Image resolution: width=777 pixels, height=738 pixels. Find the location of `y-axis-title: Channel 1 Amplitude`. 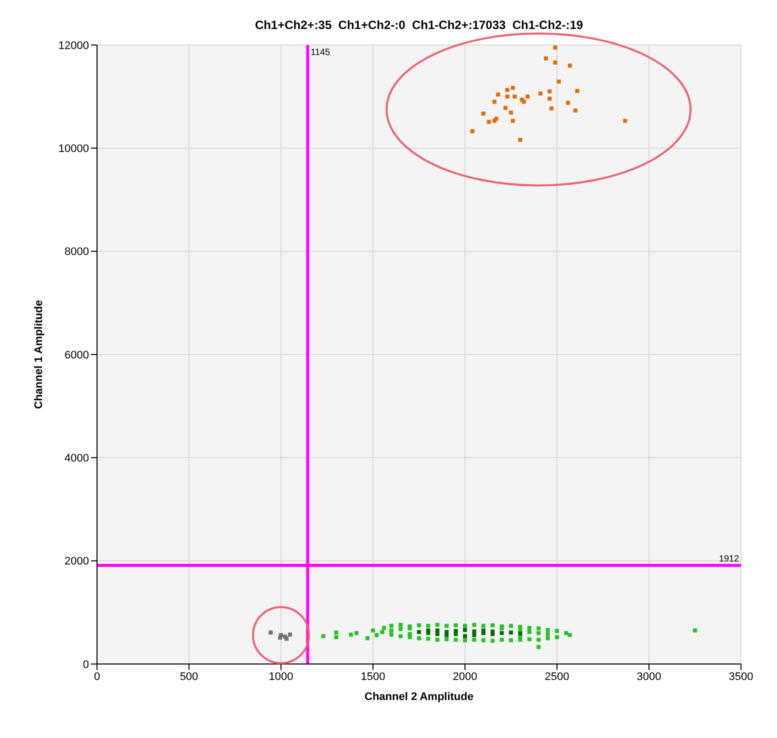

y-axis-title: Channel 1 Amplitude is located at coordinates (38, 354).